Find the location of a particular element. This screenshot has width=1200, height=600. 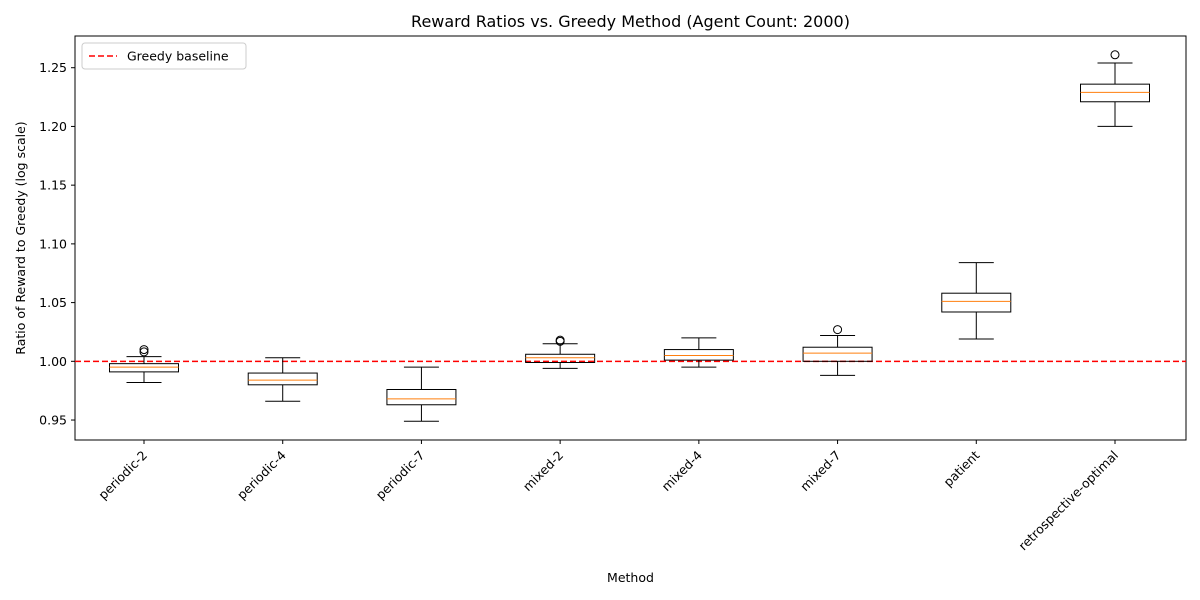

box-patient is located at coordinates (976, 301).